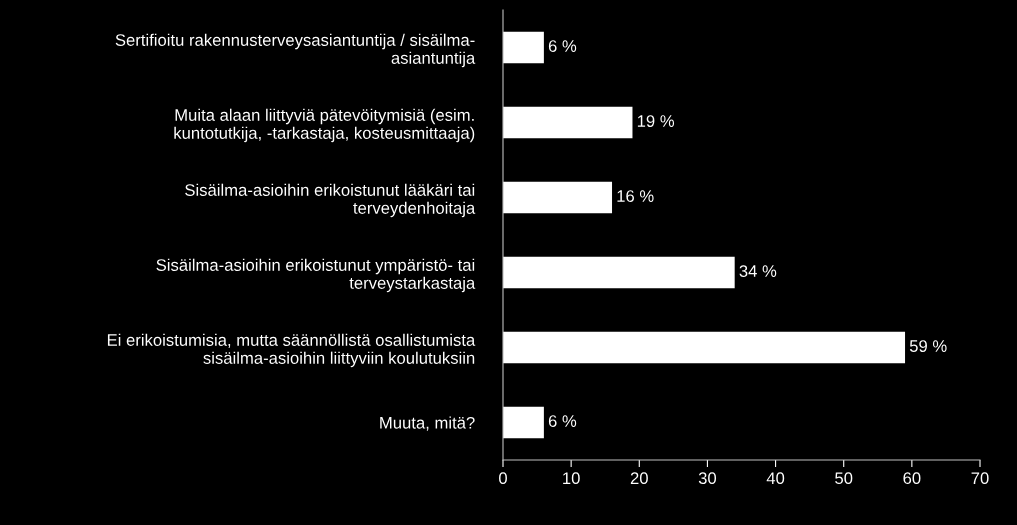 This screenshot has width=1017, height=525. Describe the element at coordinates (295, 50) in the screenshot. I see `y-tick-label: Sertifioitu rakennusterveysasiantuntija / sisäilma- asiantuntija` at that location.